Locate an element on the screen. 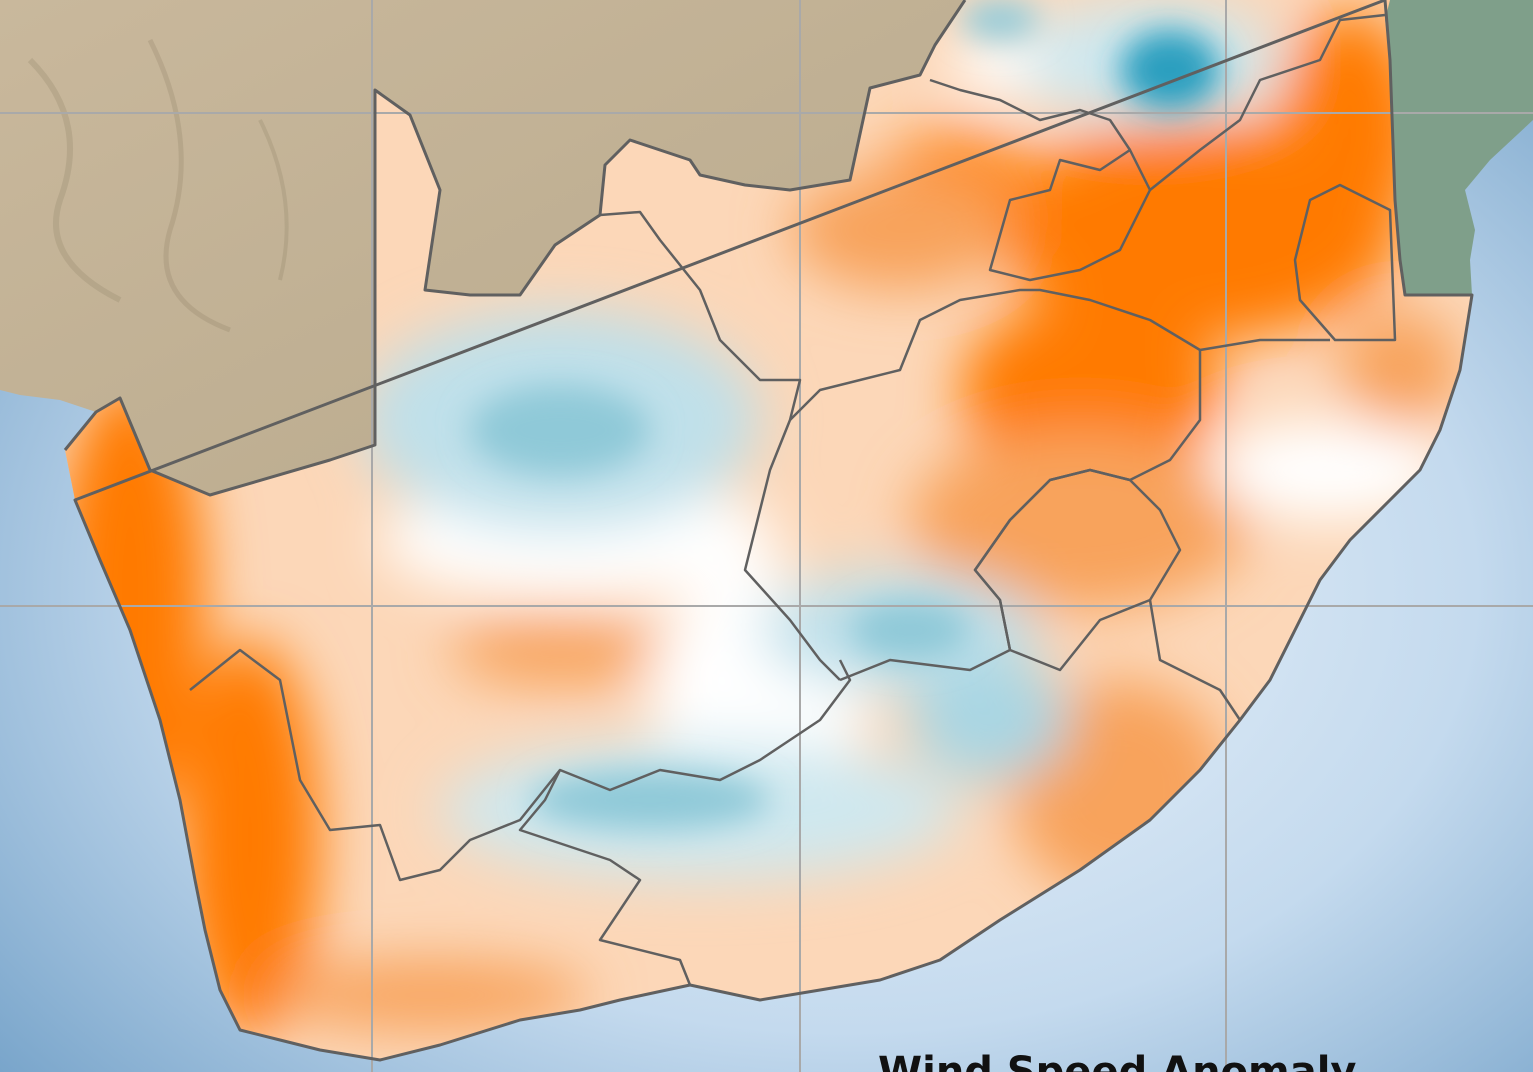 This screenshot has width=1533, height=1072. map-title: Wind Speed Anomaly is located at coordinates (1198, 1062).